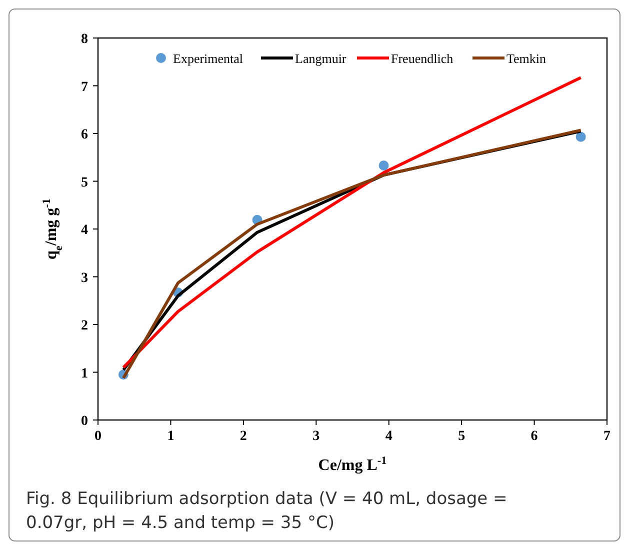 This screenshot has height=550, width=629. What do you see at coordinates (422, 58) in the screenshot?
I see `legend-label: Freuendlich` at bounding box center [422, 58].